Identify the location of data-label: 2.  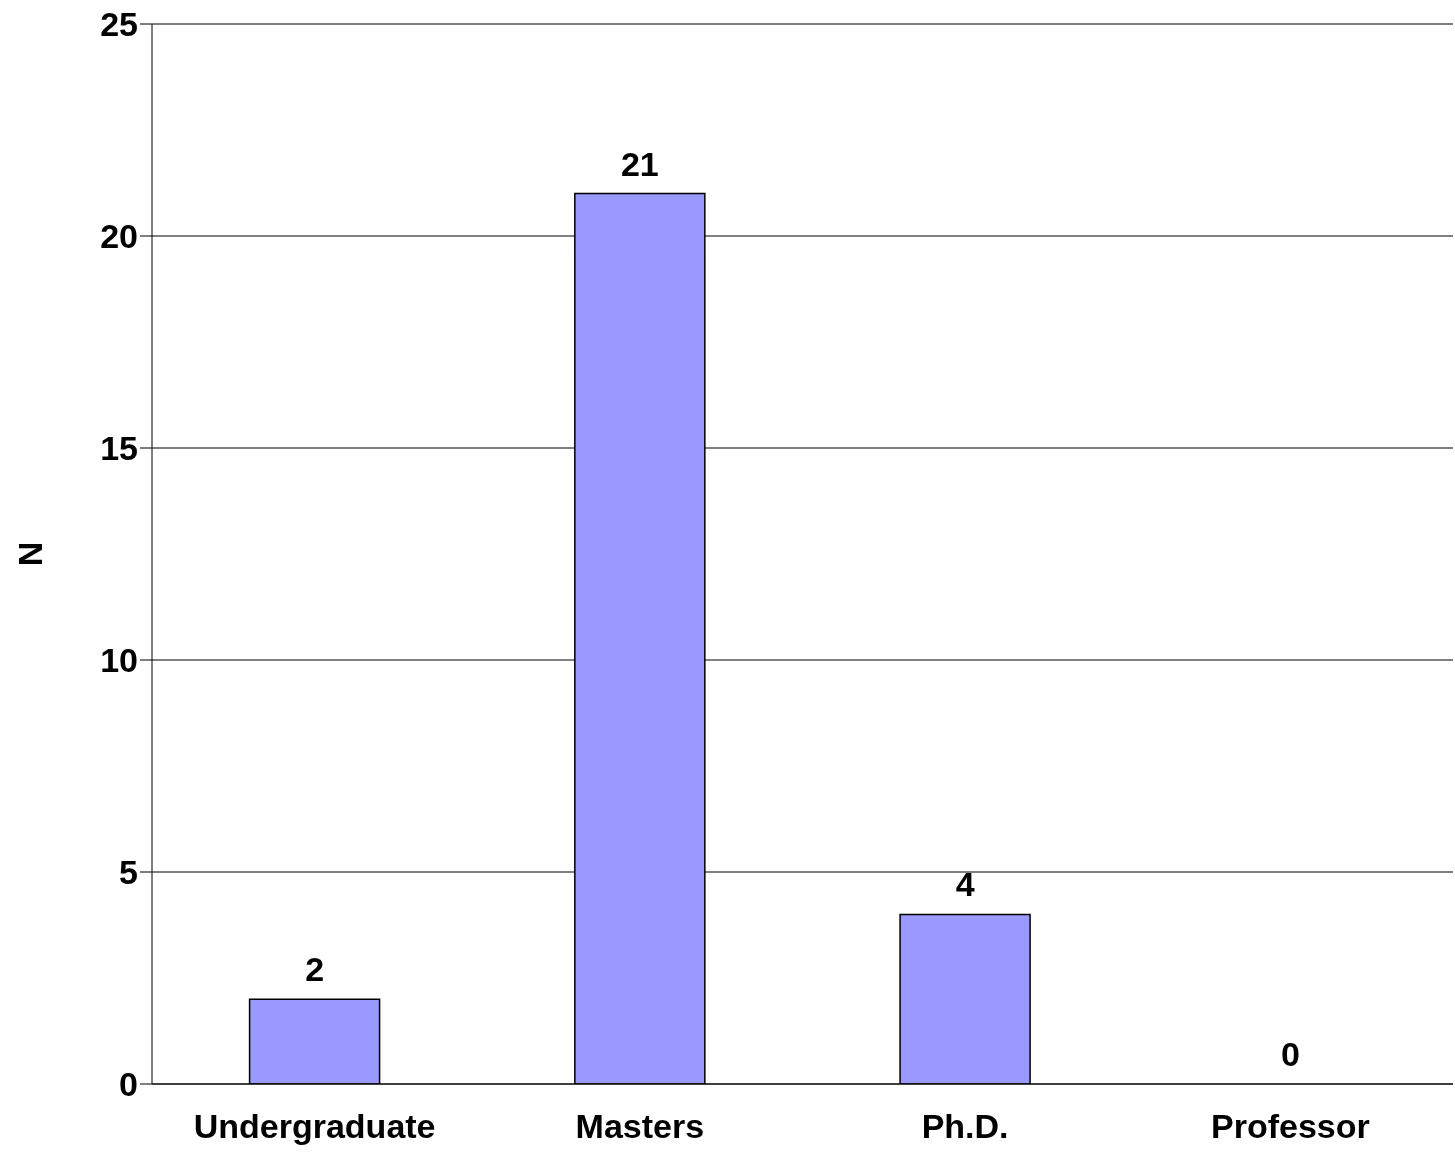
(315, 969).